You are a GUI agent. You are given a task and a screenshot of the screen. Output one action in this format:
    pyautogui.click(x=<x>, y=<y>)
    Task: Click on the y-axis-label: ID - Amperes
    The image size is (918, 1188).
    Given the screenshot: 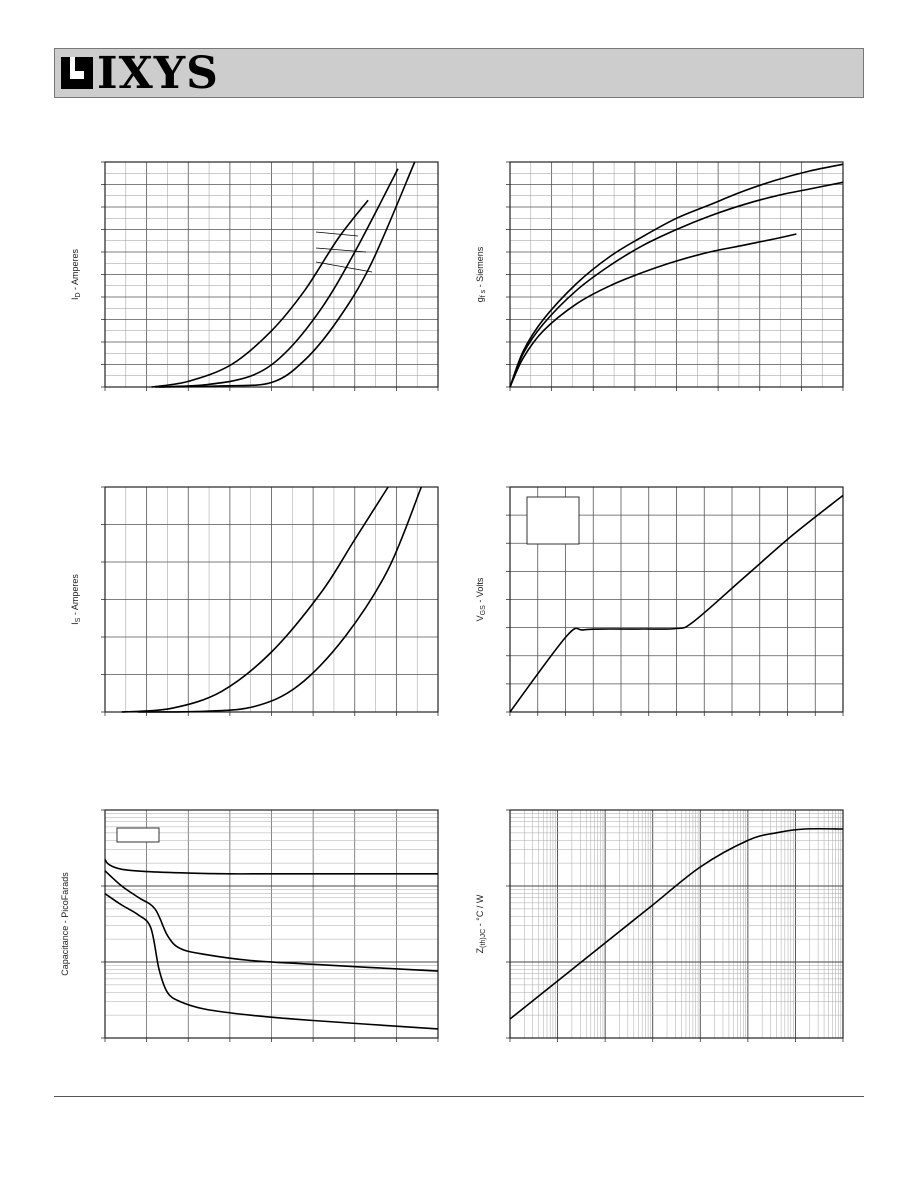 What is the action you would take?
    pyautogui.click(x=76, y=274)
    